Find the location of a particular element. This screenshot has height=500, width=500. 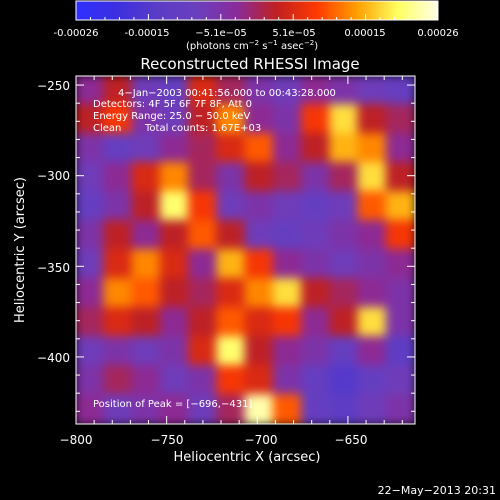

annotation-detectors: Detectors: 4F 5F 6F 7F 8F, Att 0 is located at coordinates (172, 104).